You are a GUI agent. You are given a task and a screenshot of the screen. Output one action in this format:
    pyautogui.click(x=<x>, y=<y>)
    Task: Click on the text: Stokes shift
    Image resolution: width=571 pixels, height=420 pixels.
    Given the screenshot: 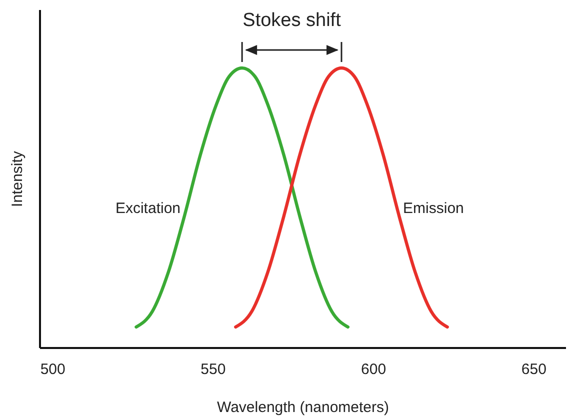 What is the action you would take?
    pyautogui.click(x=292, y=20)
    